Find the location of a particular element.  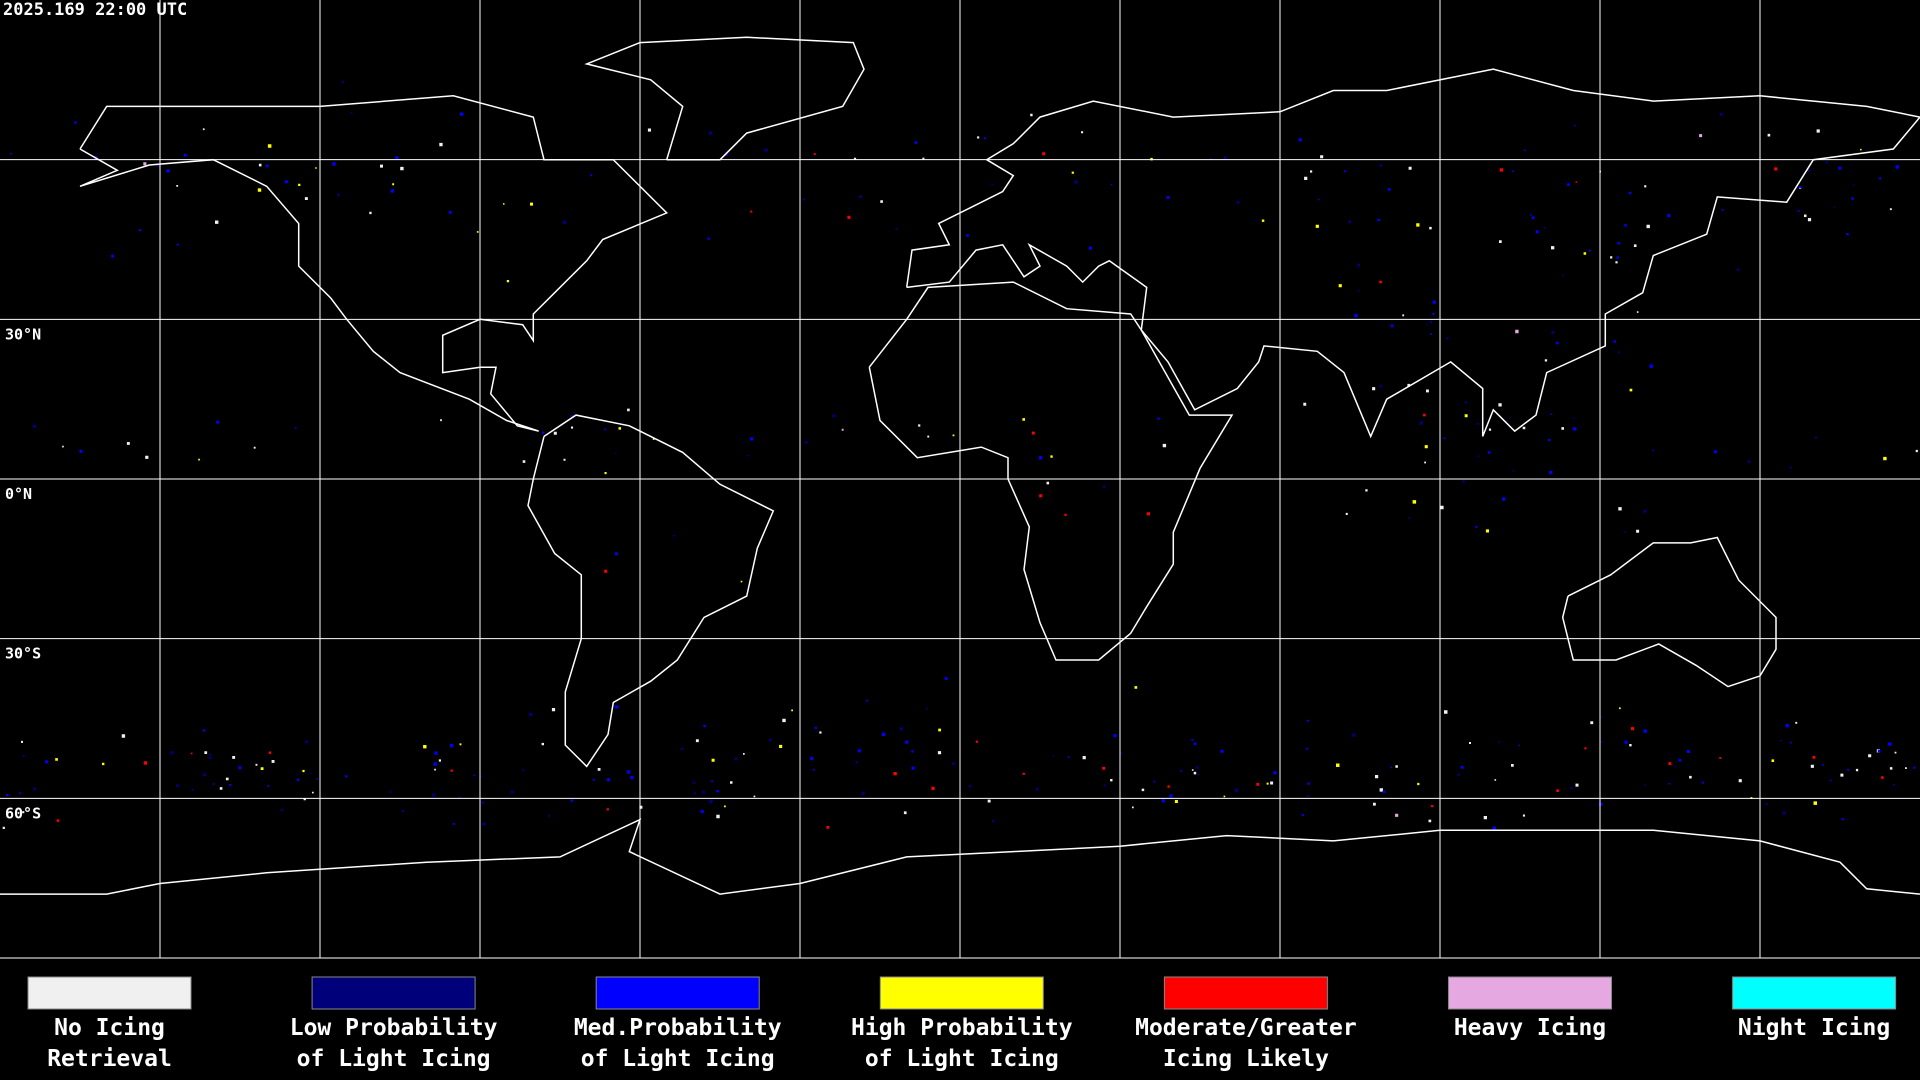

legend-label: No Icing is located at coordinates (109, 1028).